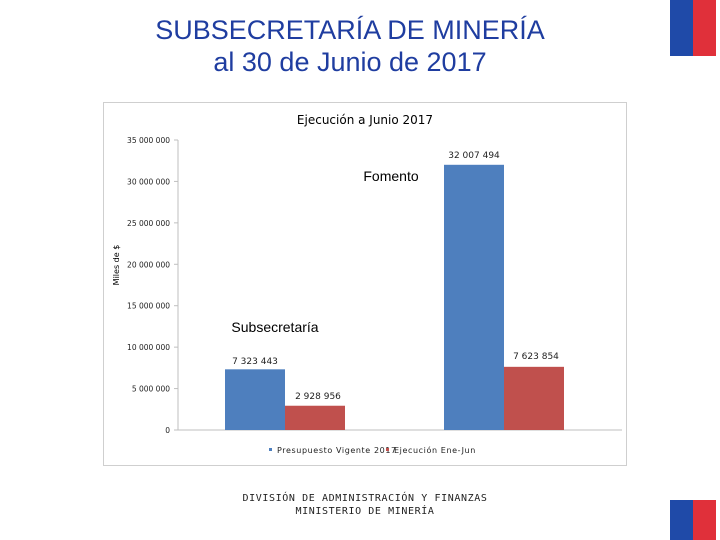  Describe the element at coordinates (534, 398) in the screenshot. I see `bar-ejecucion-fomento` at that location.